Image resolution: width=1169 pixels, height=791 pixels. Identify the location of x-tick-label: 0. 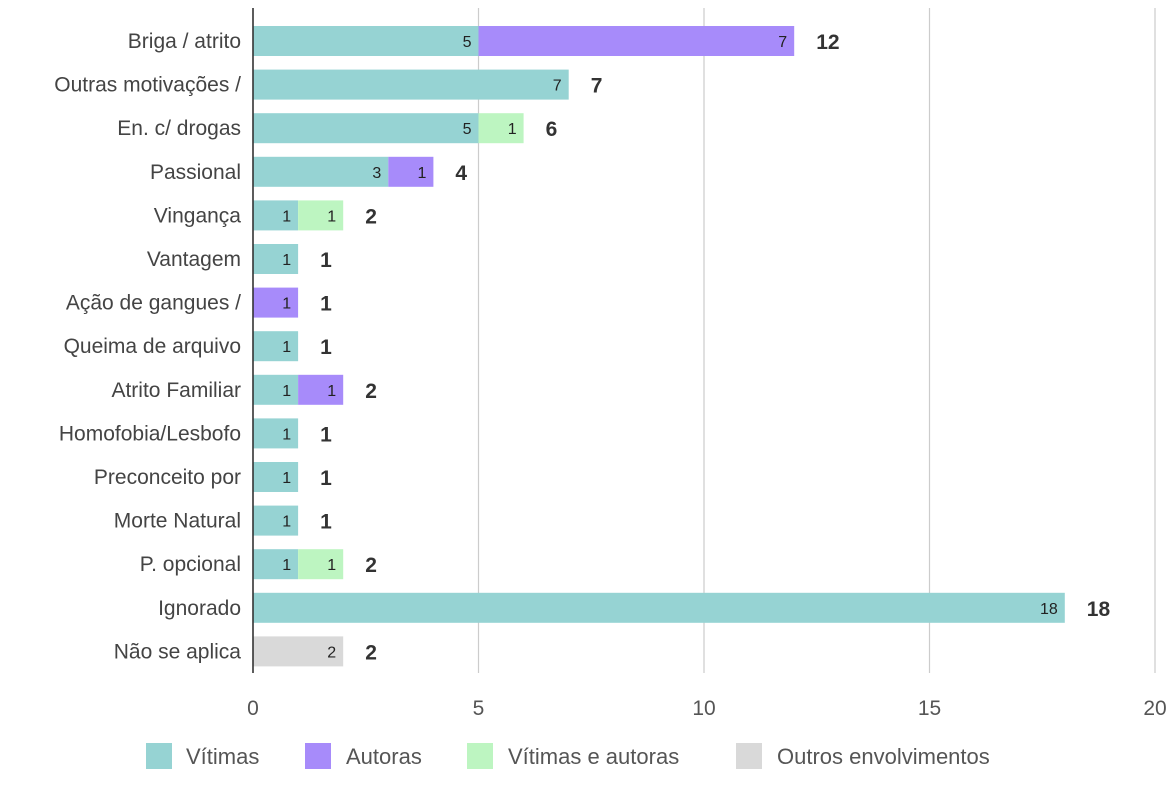
(253, 708).